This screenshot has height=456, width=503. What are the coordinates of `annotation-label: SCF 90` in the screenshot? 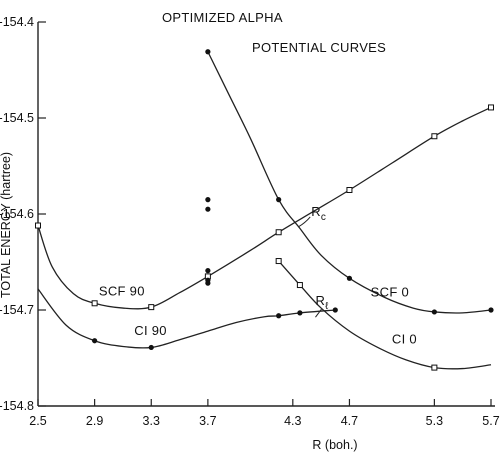 It's located at (122, 291).